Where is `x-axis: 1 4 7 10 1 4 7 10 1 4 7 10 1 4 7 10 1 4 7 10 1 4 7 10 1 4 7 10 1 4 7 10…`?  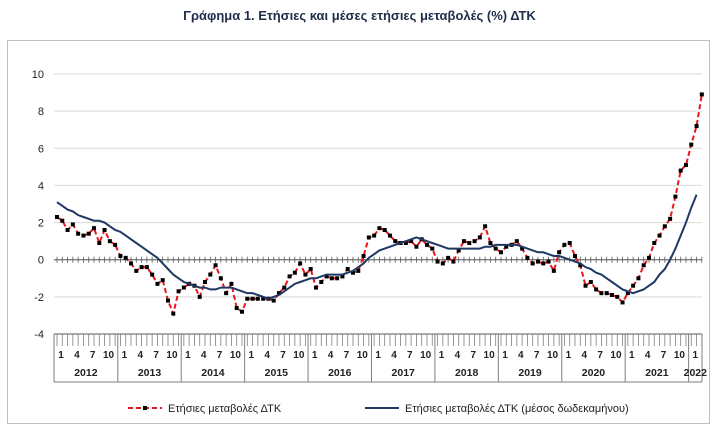 x-axis: 1 4 7 10 1 4 7 10 1 4 7 10 1 4 7 10 1 4 7 10 1 4 7 10 1 4 7 10 1 4 7 10… is located at coordinates (380, 358).